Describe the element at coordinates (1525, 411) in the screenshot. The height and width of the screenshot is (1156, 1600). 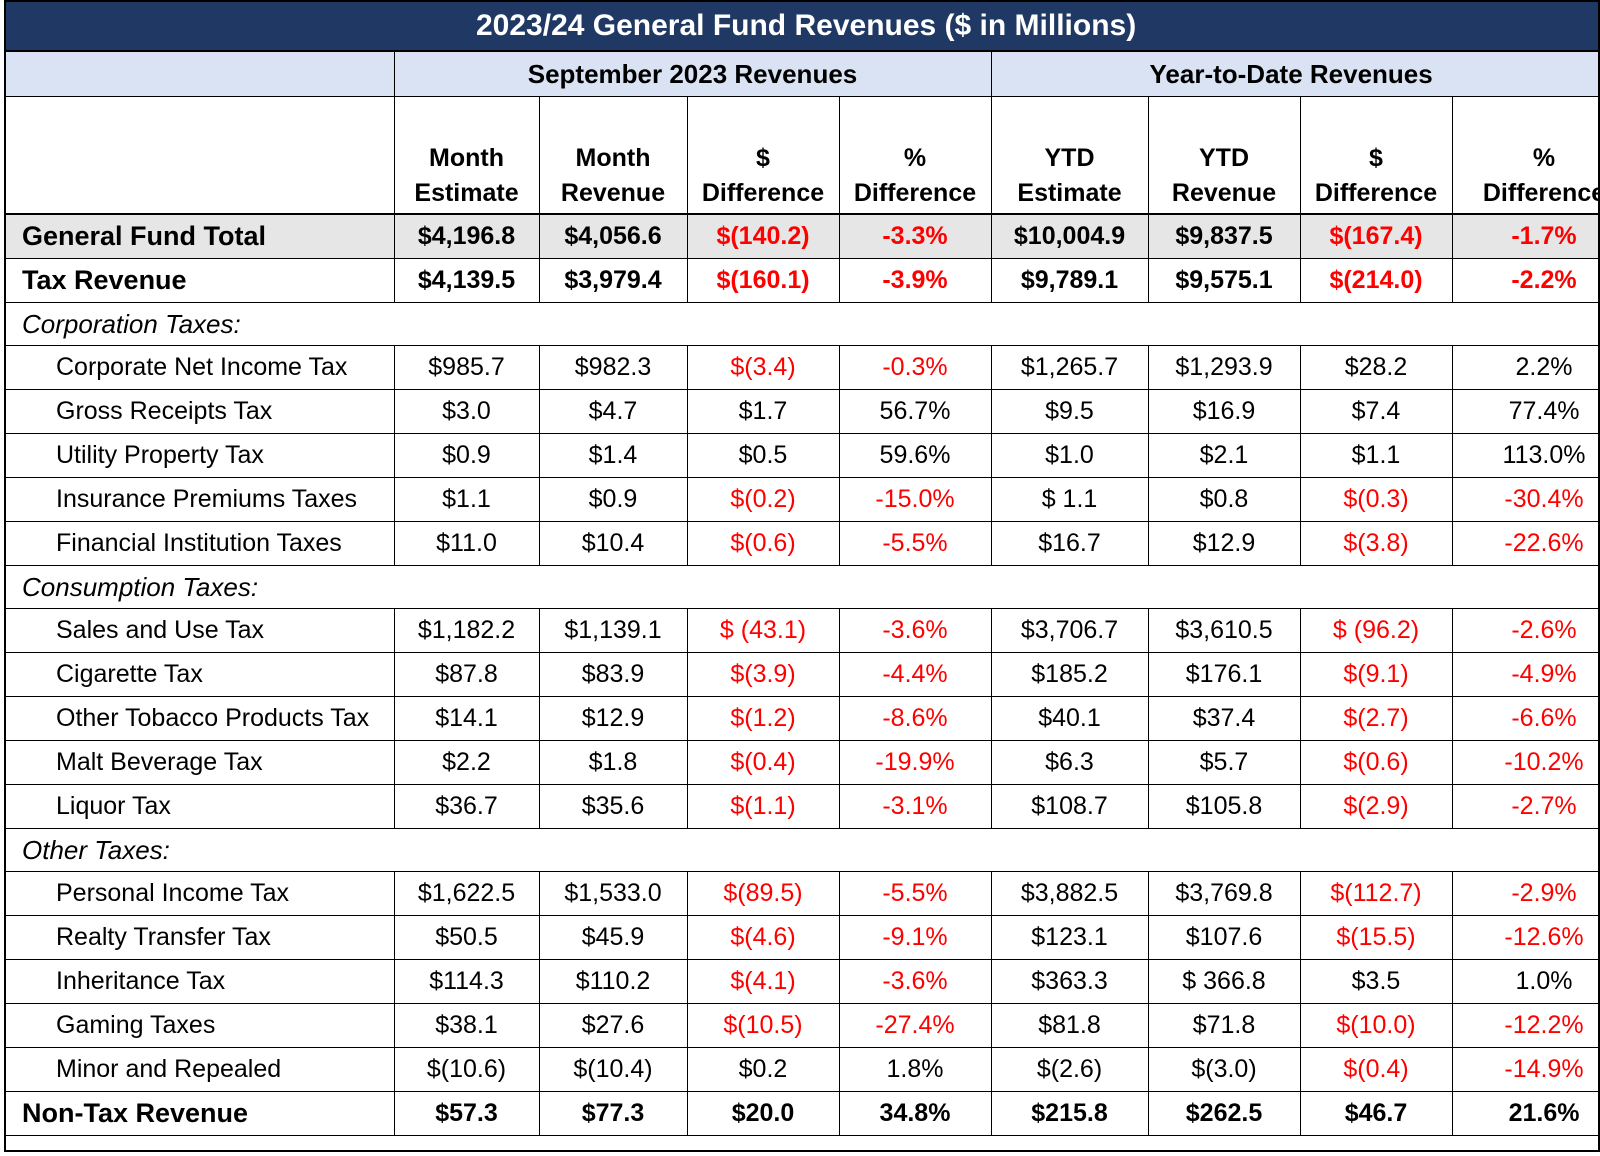
I see `table-cell: 77.4%` at that location.